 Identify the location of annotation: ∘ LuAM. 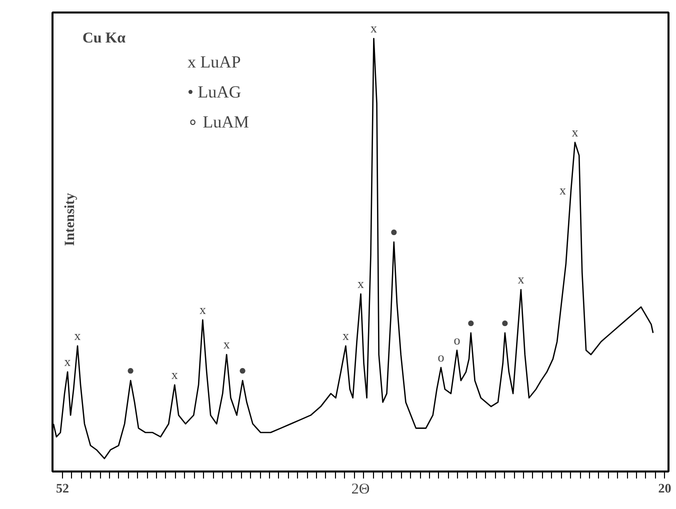
(219, 122).